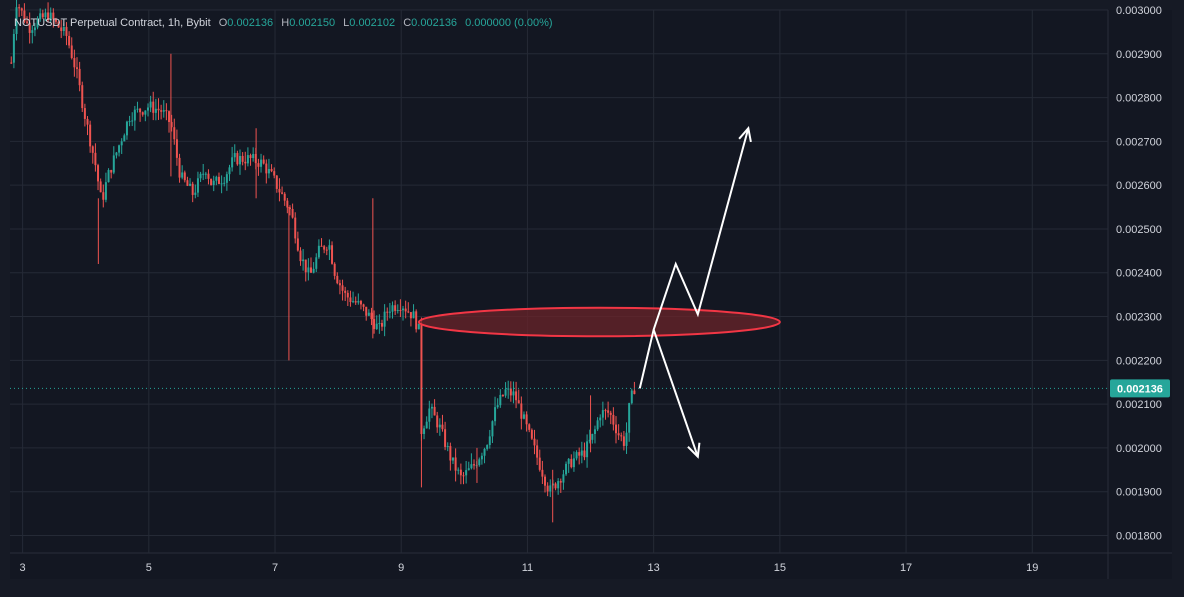  What do you see at coordinates (112, 23) in the screenshot?
I see `symbol-title: NOTUSDT Perpetual Contract, 1h, Bybit` at bounding box center [112, 23].